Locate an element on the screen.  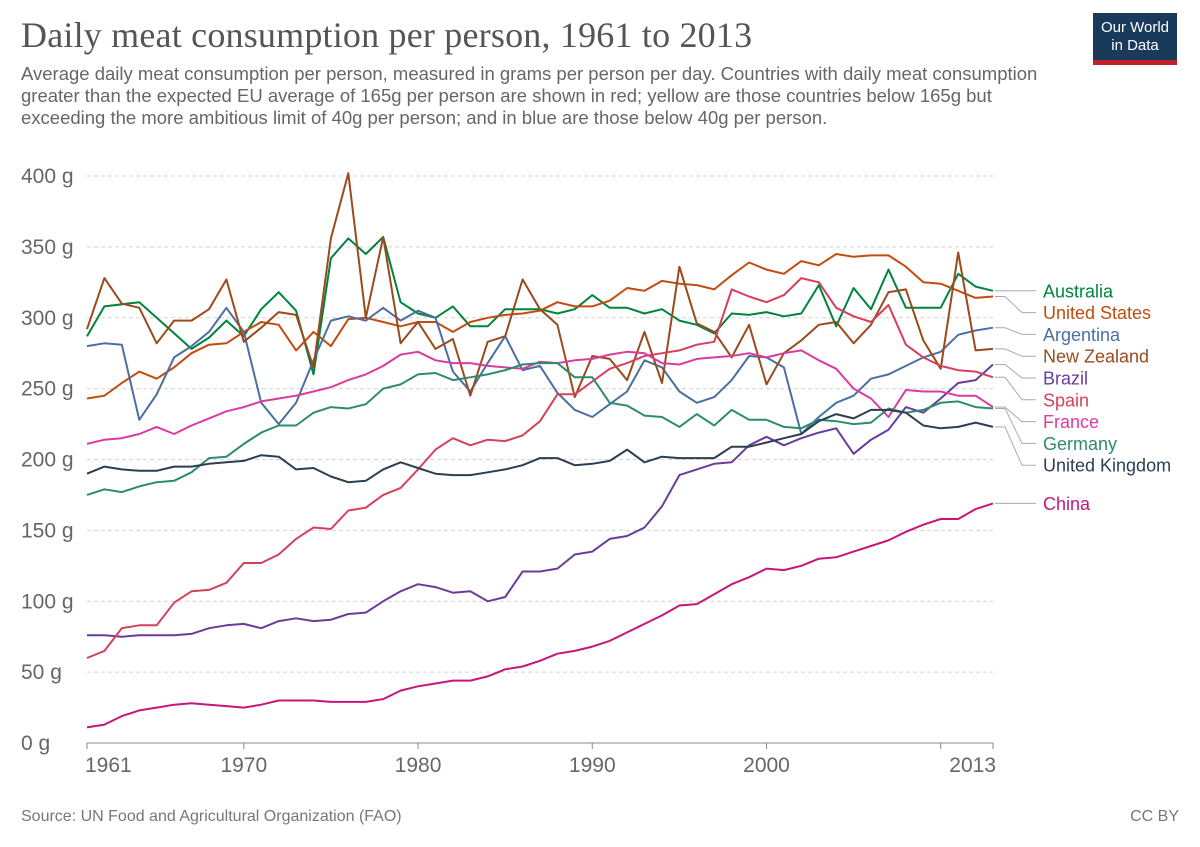
x-tick-label-1990: 1990 is located at coordinates (592, 765).